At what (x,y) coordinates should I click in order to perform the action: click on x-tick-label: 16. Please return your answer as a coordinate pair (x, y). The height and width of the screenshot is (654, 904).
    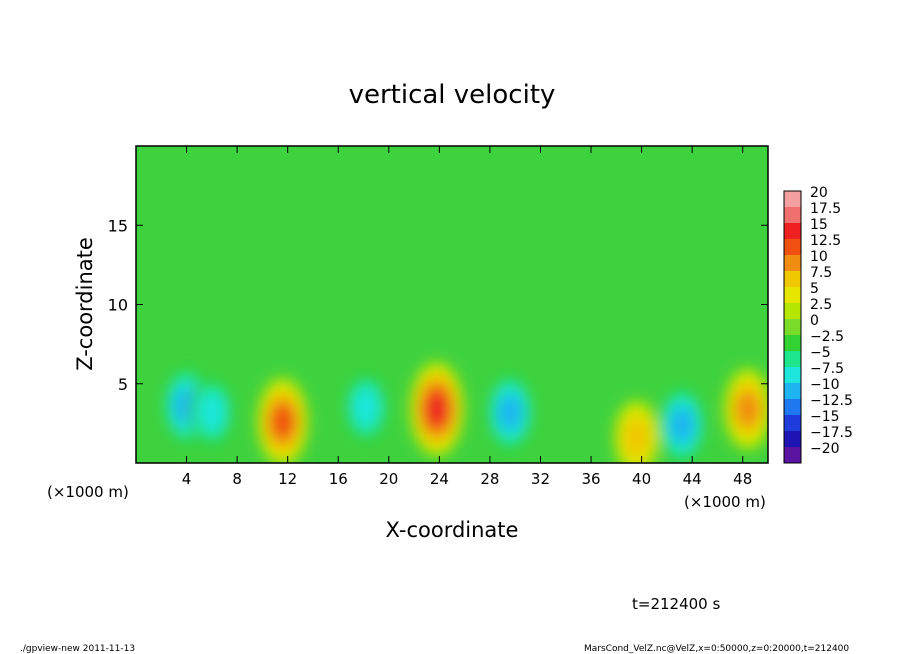
    Looking at the image, I should click on (338, 479).